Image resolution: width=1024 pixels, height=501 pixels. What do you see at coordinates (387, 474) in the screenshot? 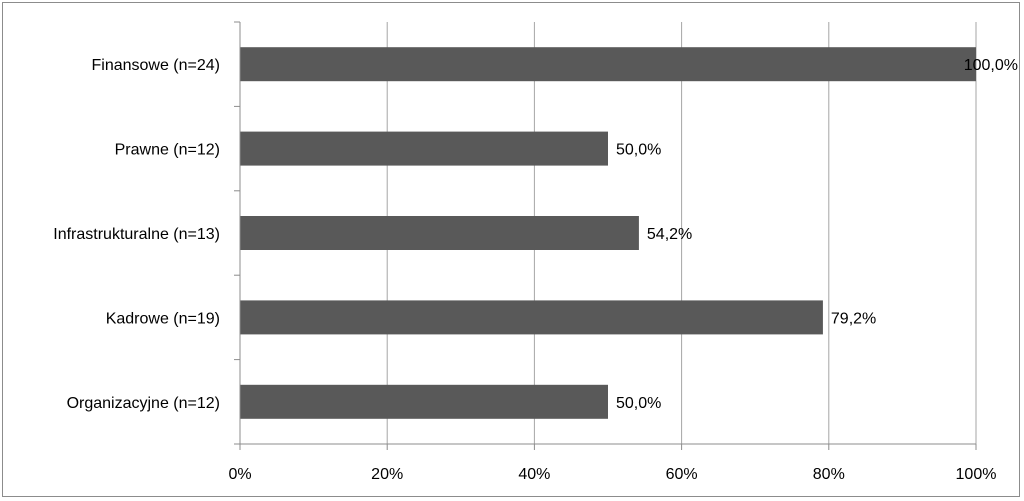
I see `x-tick-label: 20%` at bounding box center [387, 474].